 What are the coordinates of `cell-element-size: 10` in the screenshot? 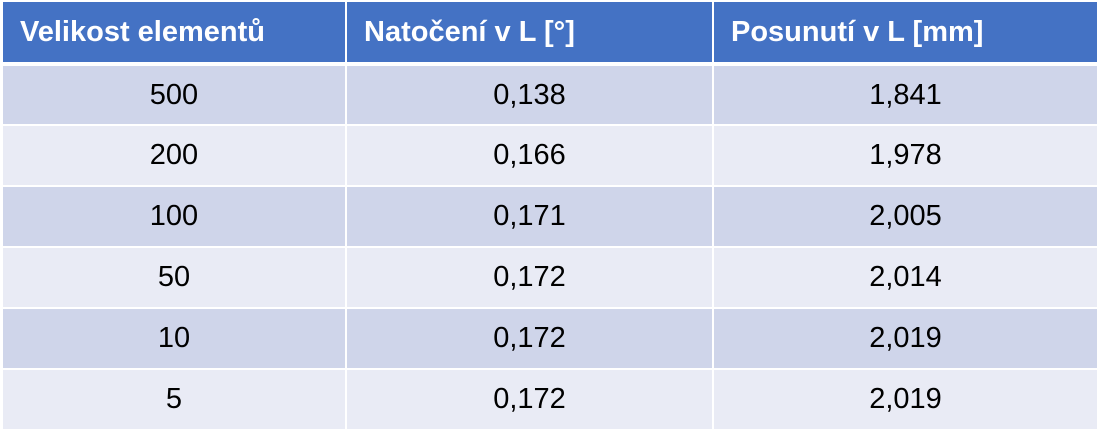 It's located at (175, 339).